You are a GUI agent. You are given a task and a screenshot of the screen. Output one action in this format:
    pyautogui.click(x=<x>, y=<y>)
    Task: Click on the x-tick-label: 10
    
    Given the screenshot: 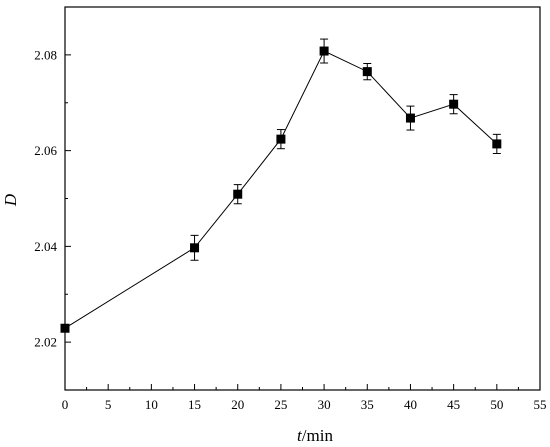 What is the action you would take?
    pyautogui.click(x=151, y=404)
    